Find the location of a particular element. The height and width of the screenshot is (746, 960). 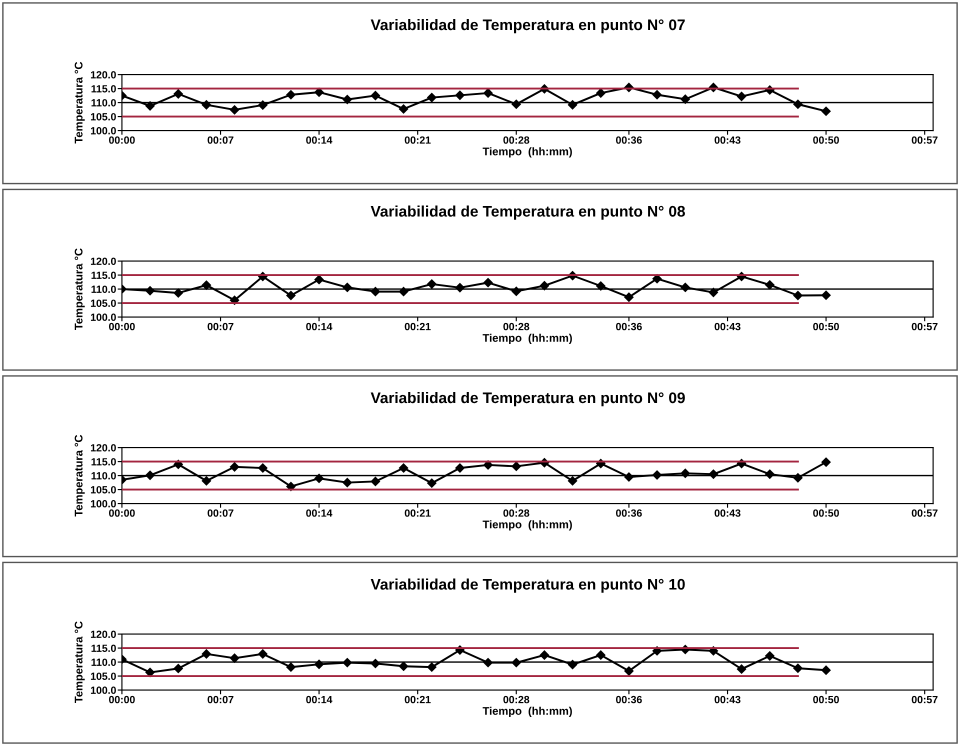

x-tick-label: 00:50 is located at coordinates (826, 140).